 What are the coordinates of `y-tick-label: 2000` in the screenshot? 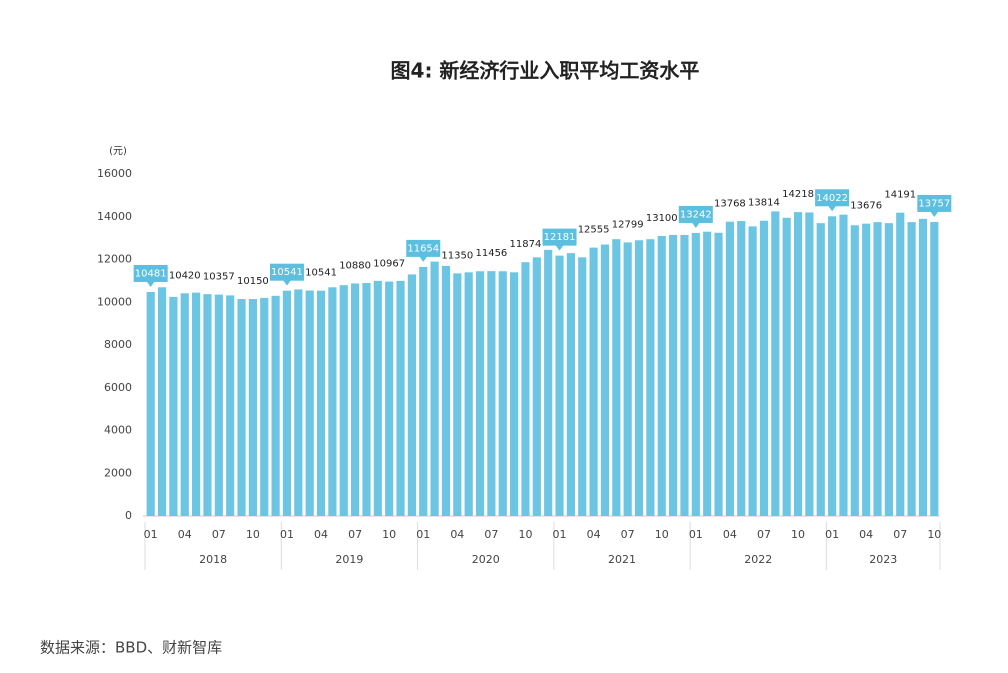 It's located at (118, 472).